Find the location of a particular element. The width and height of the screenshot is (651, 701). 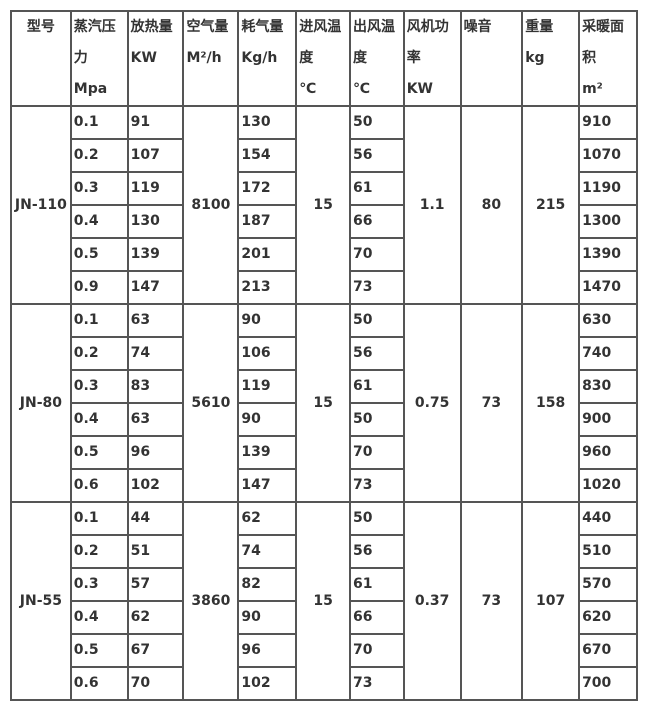

table-row: 0.5 139 201 70 1390 is located at coordinates (324, 254).